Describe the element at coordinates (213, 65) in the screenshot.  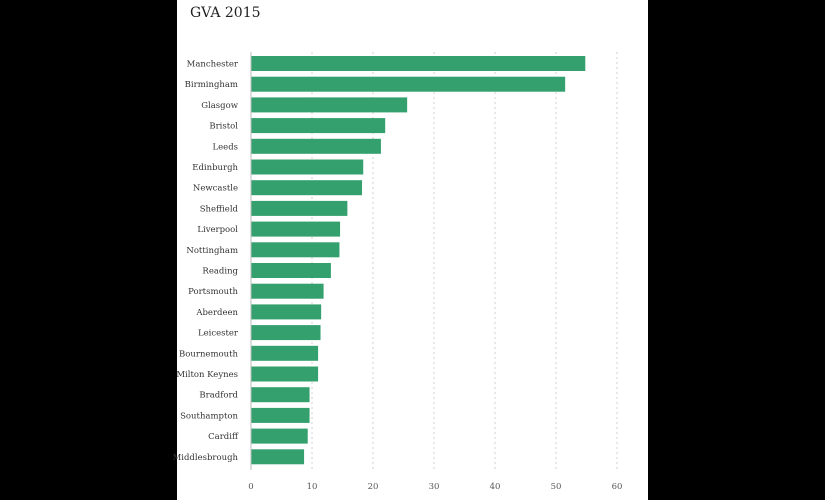
I see `category-label: Manchester` at that location.